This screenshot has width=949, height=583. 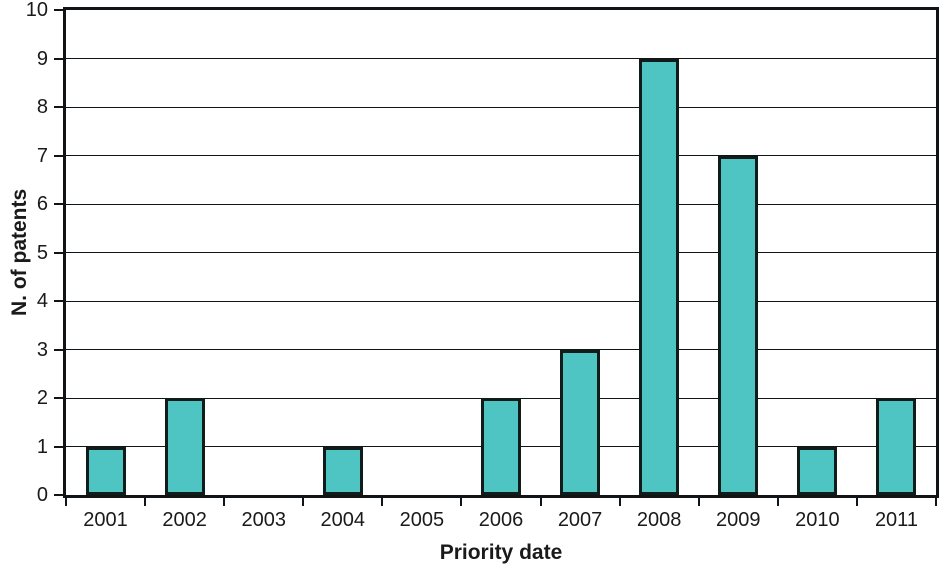 What do you see at coordinates (42, 252) in the screenshot?
I see `y-tick-label: 5` at bounding box center [42, 252].